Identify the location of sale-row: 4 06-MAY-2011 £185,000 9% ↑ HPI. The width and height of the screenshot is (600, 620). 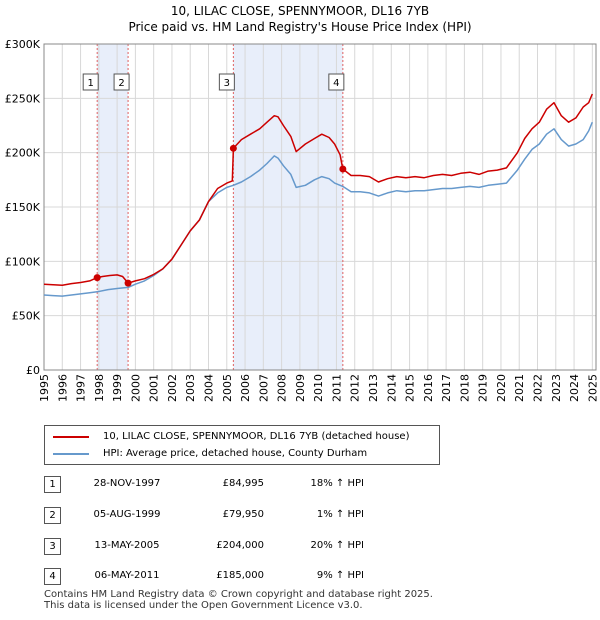
(254, 577).